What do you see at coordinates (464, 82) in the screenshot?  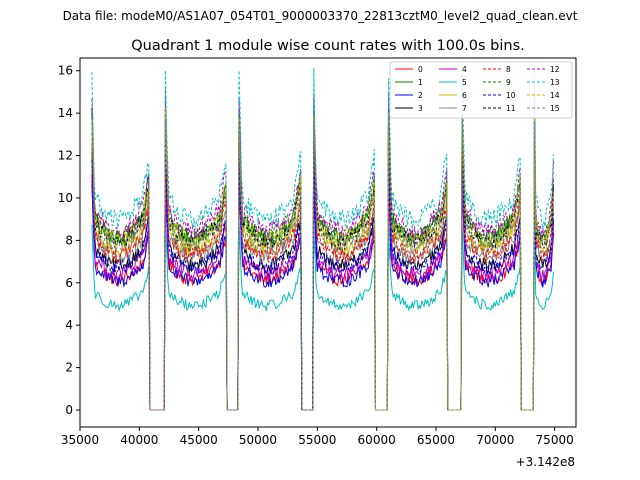 I see `legend-label-5: 5` at bounding box center [464, 82].